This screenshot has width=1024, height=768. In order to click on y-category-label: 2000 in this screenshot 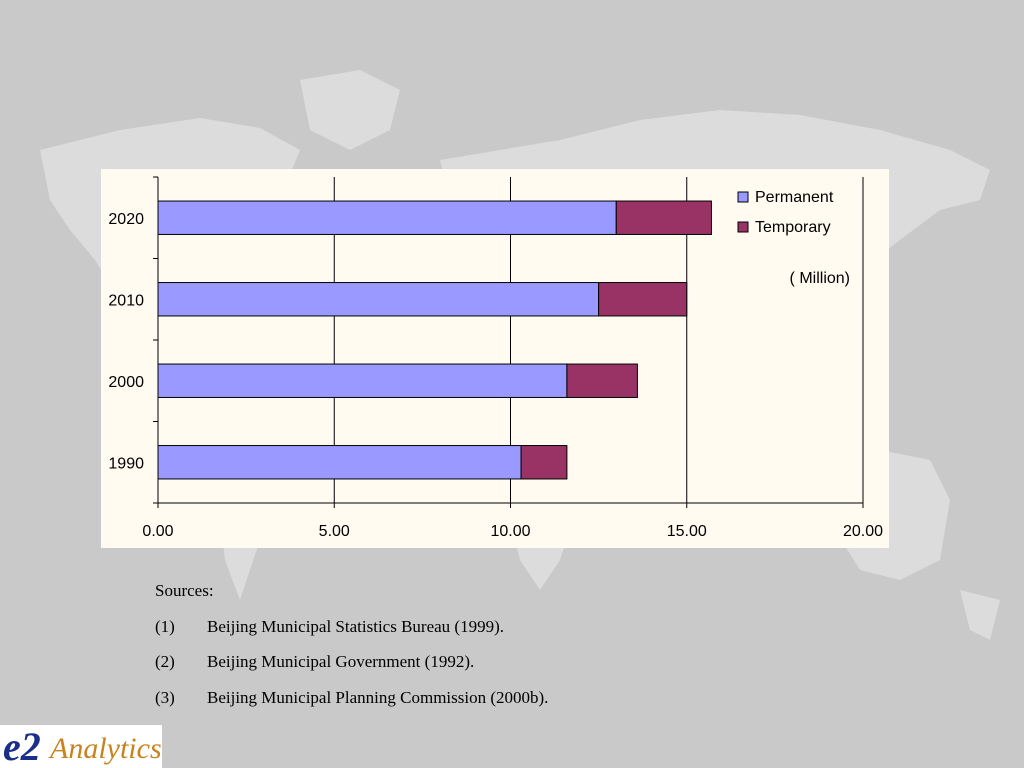, I will do `click(126, 382)`.